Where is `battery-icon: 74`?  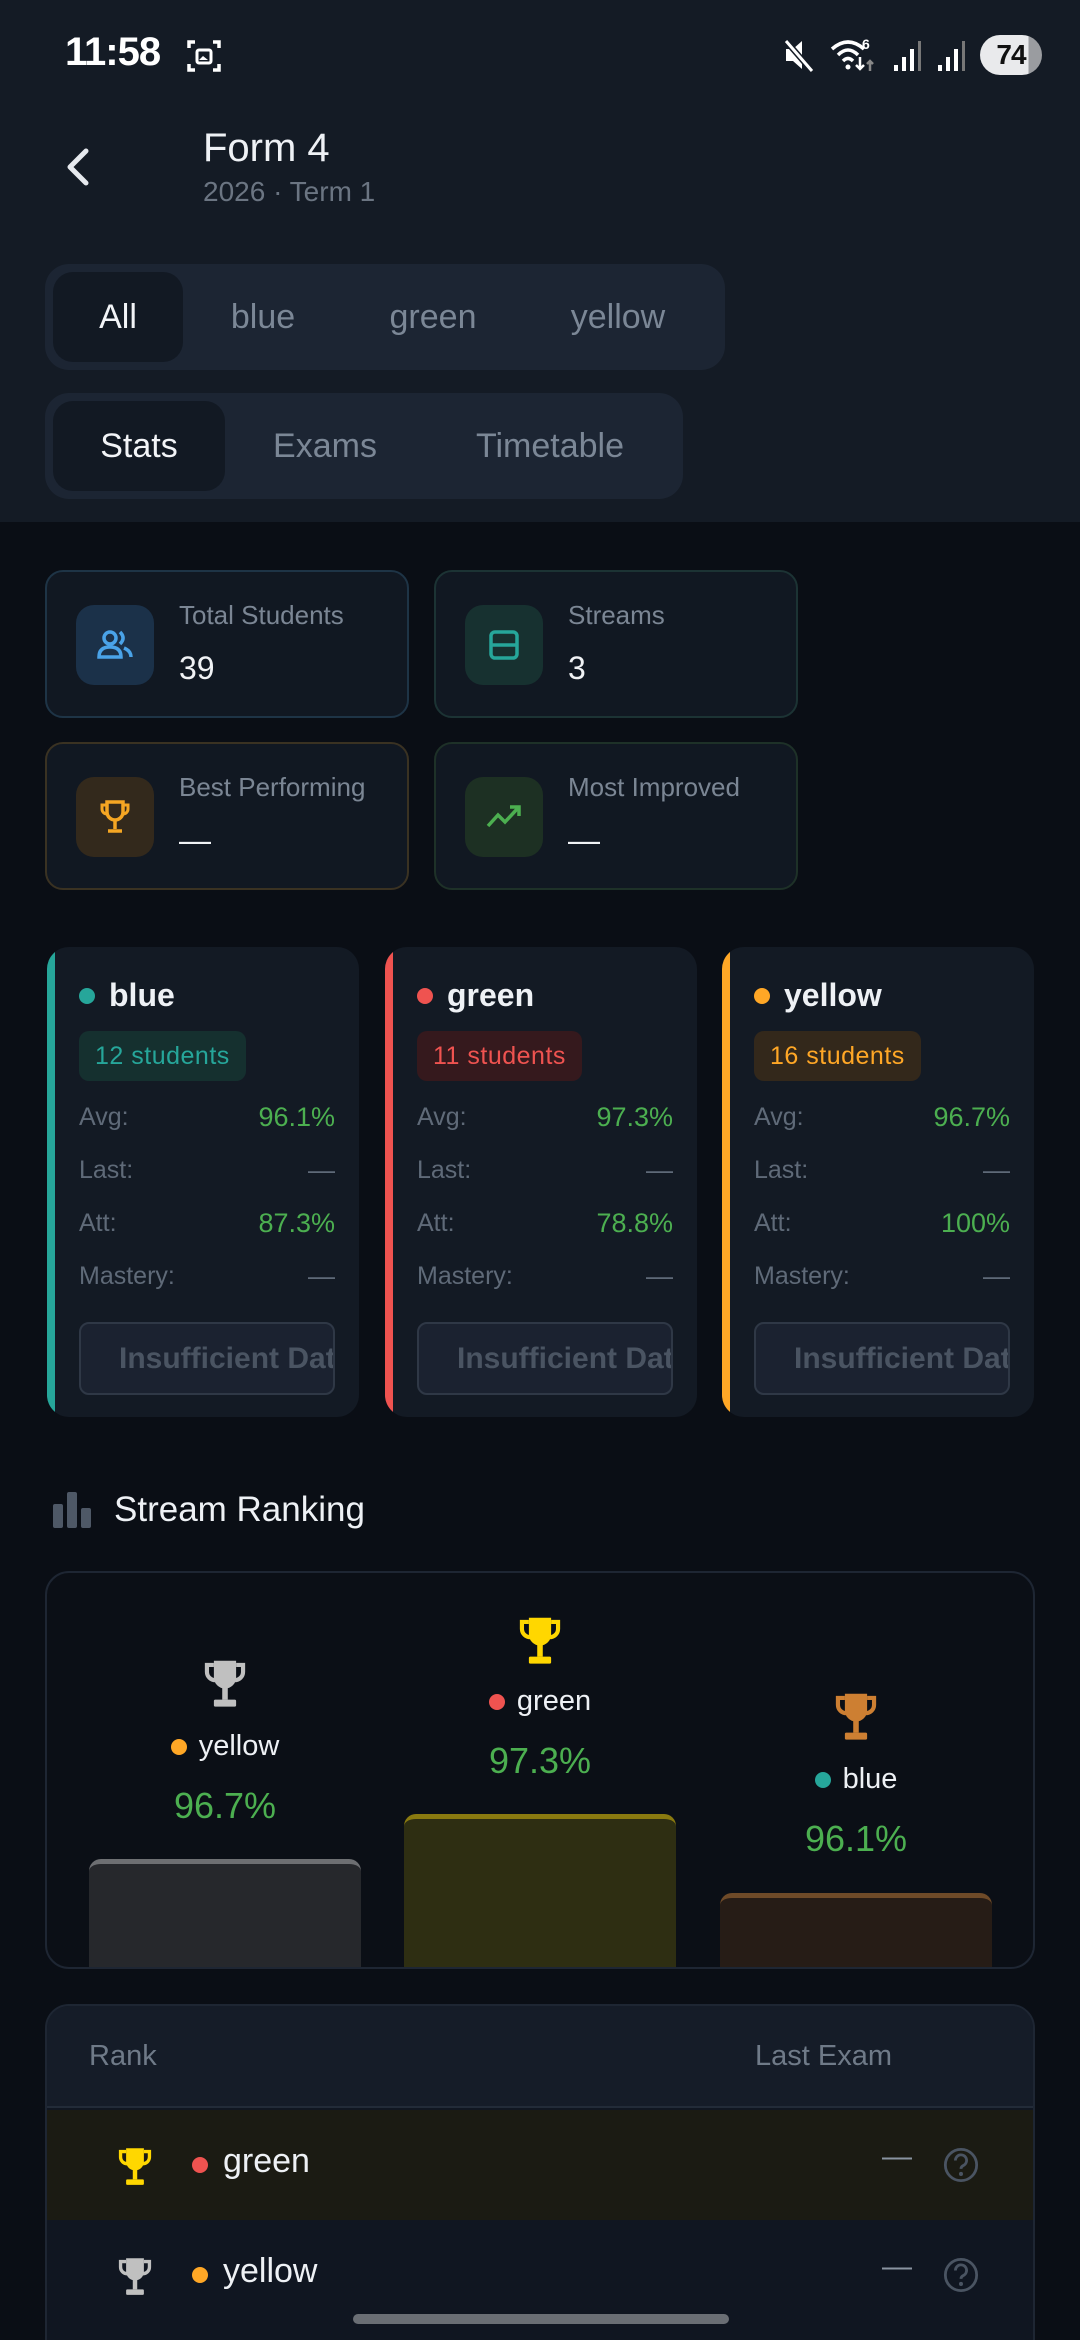
battery-icon: 74 is located at coordinates (1011, 55).